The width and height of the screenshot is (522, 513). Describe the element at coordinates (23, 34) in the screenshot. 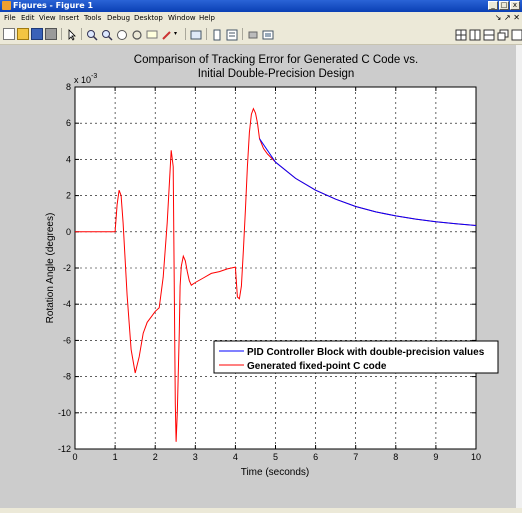

I see `open-file-icon` at that location.